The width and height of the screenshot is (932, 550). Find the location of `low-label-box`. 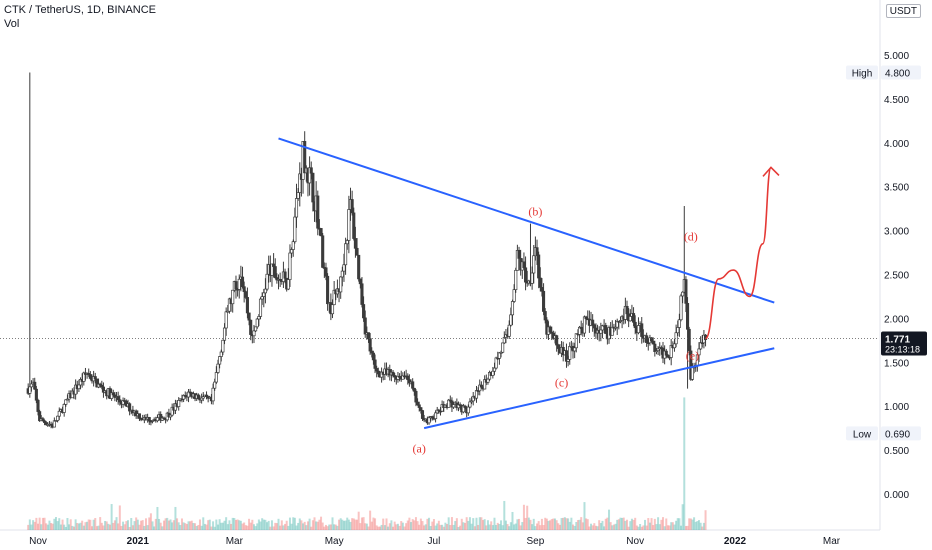

low-label-box is located at coordinates (862, 433).